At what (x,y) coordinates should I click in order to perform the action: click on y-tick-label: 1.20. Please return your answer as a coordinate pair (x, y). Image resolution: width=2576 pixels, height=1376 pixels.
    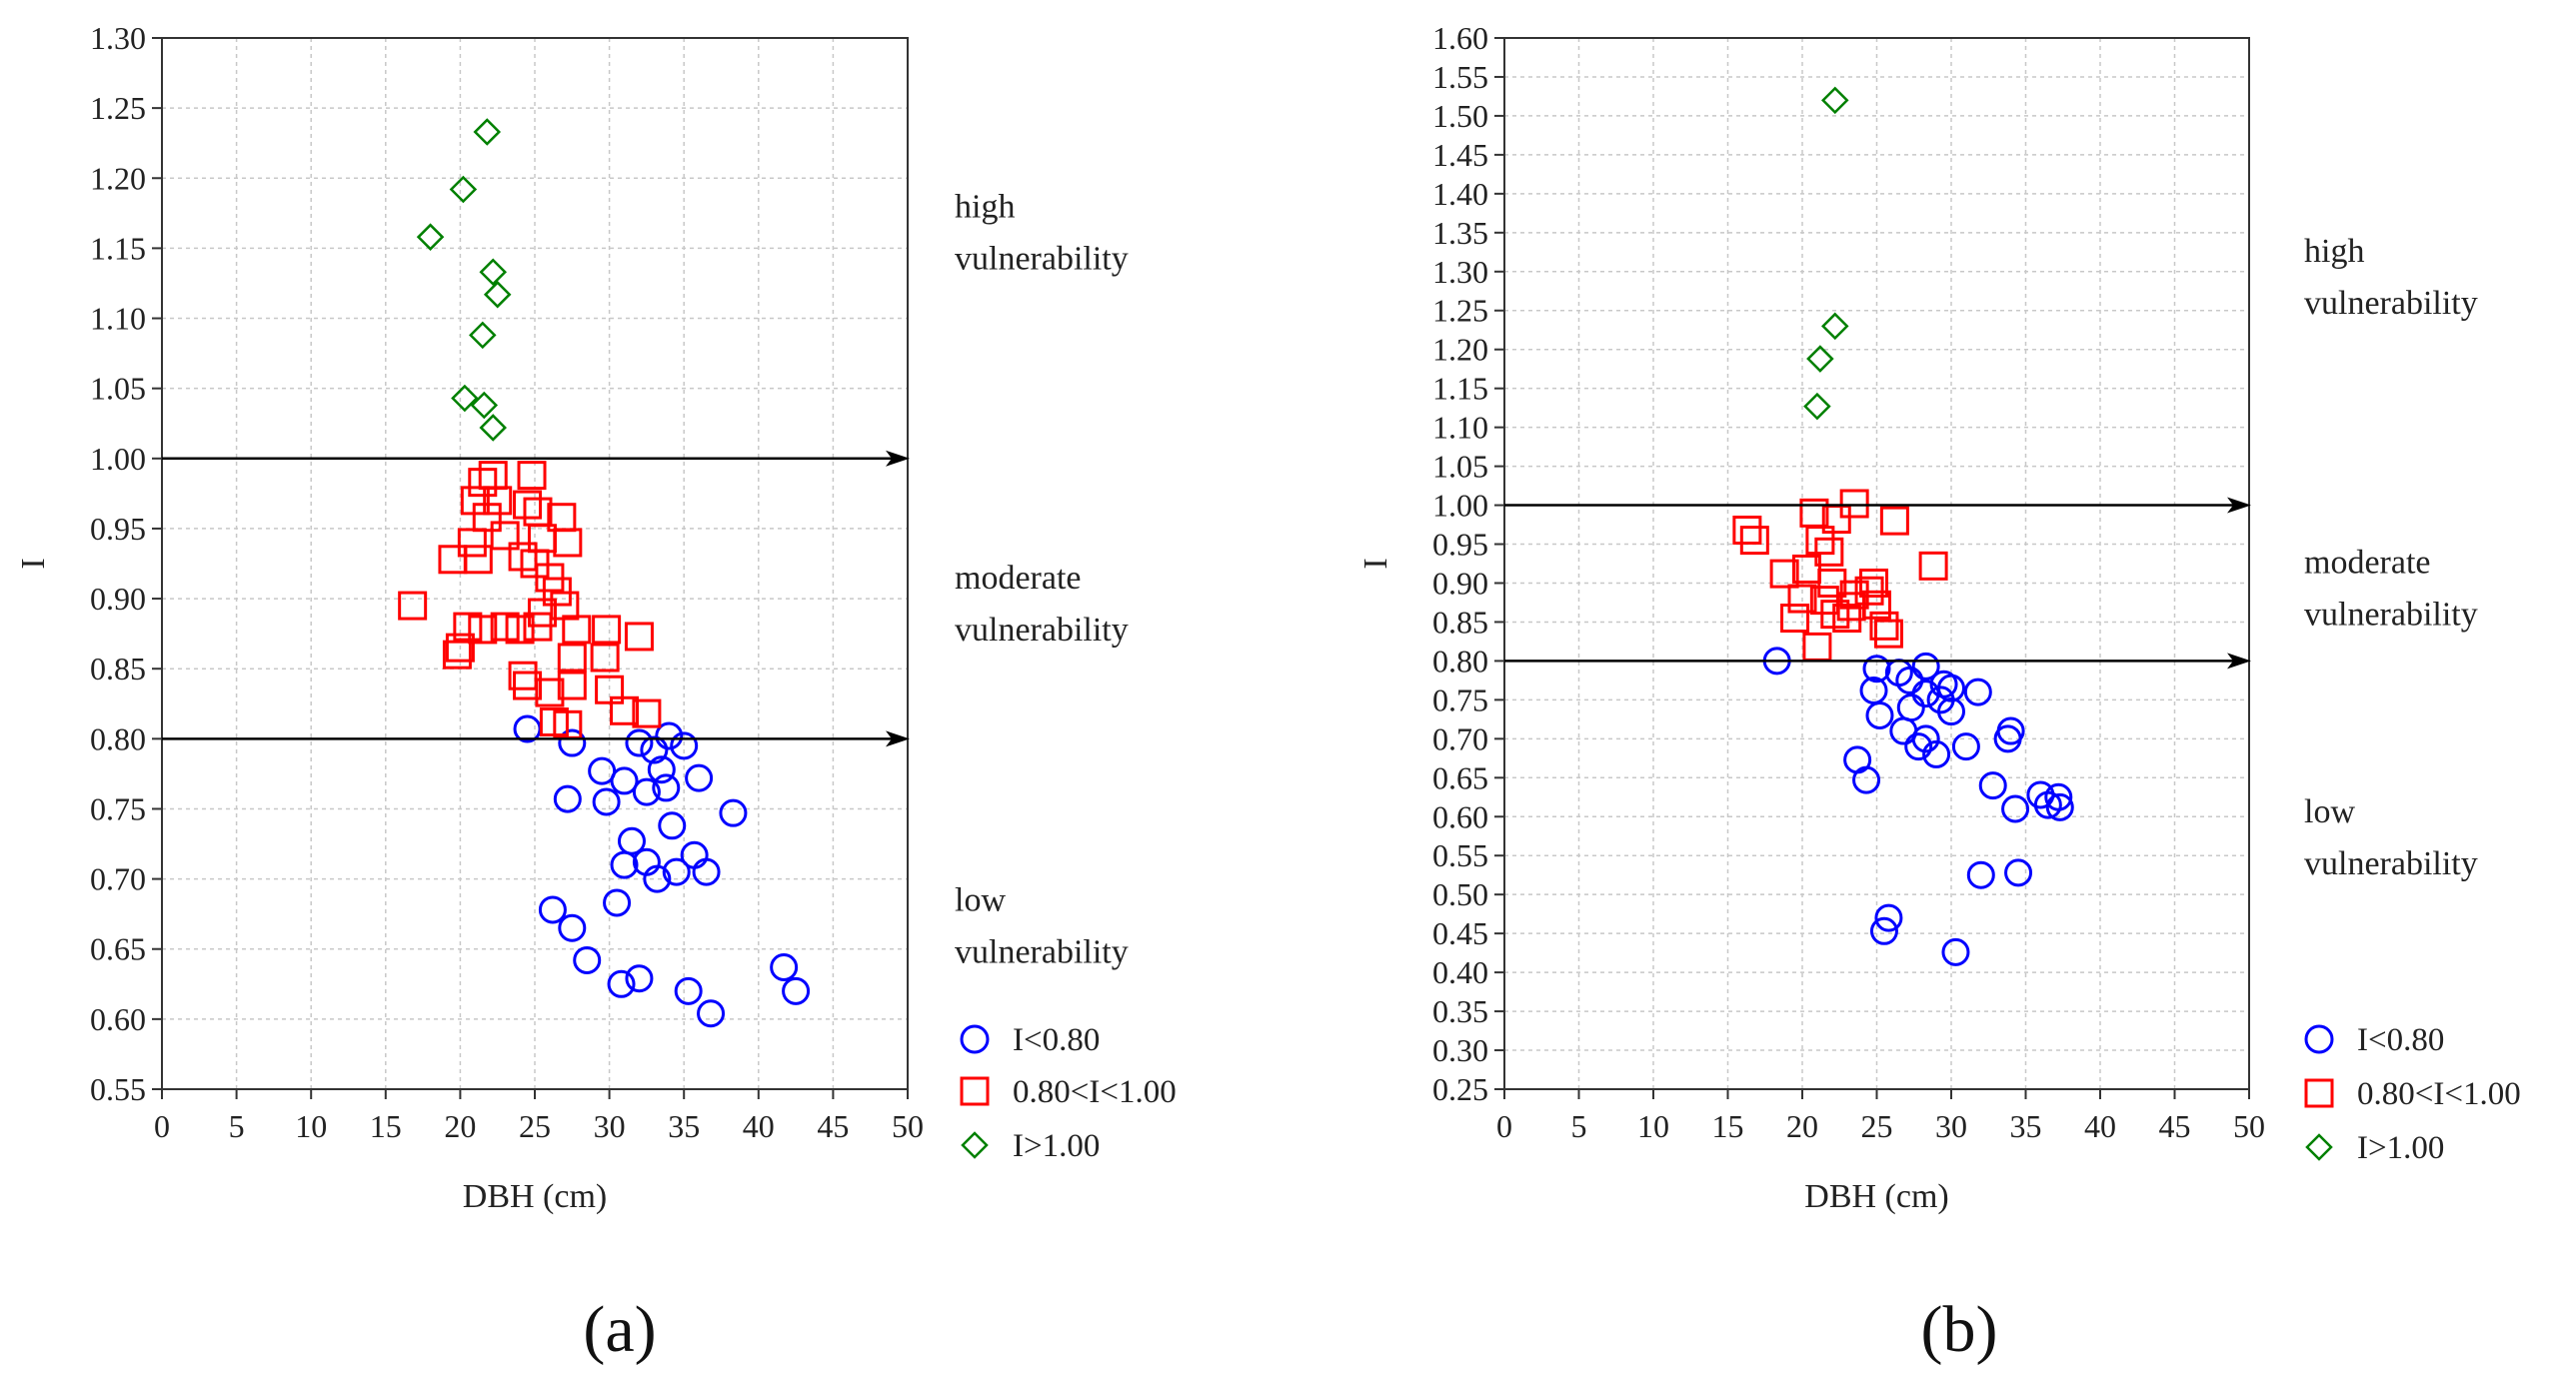
    Looking at the image, I should click on (1460, 350).